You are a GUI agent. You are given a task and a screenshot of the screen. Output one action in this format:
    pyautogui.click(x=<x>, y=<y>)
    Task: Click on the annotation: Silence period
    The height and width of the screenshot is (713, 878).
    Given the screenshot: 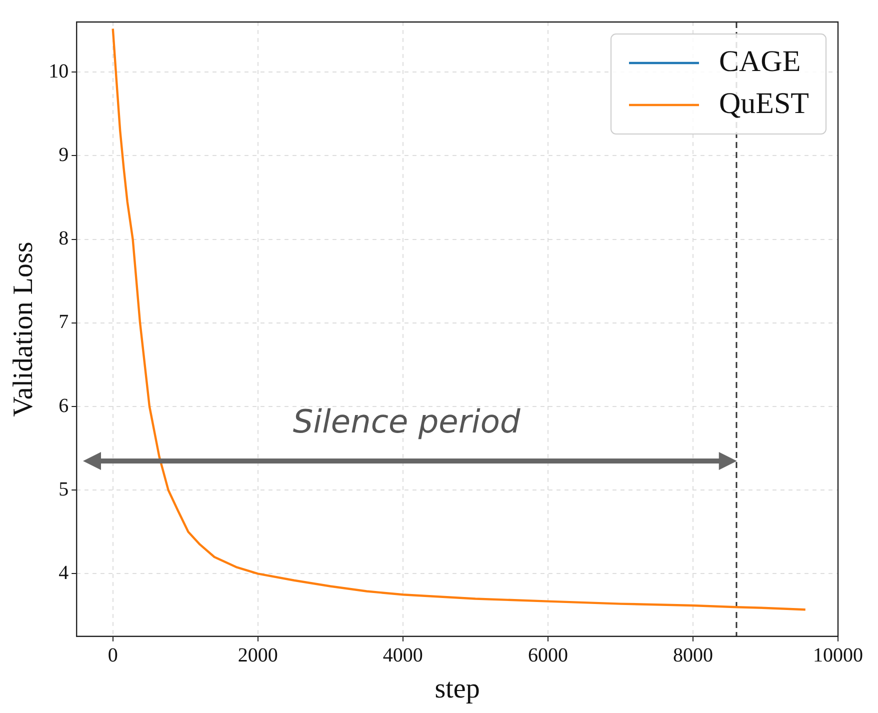 What is the action you would take?
    pyautogui.click(x=406, y=421)
    